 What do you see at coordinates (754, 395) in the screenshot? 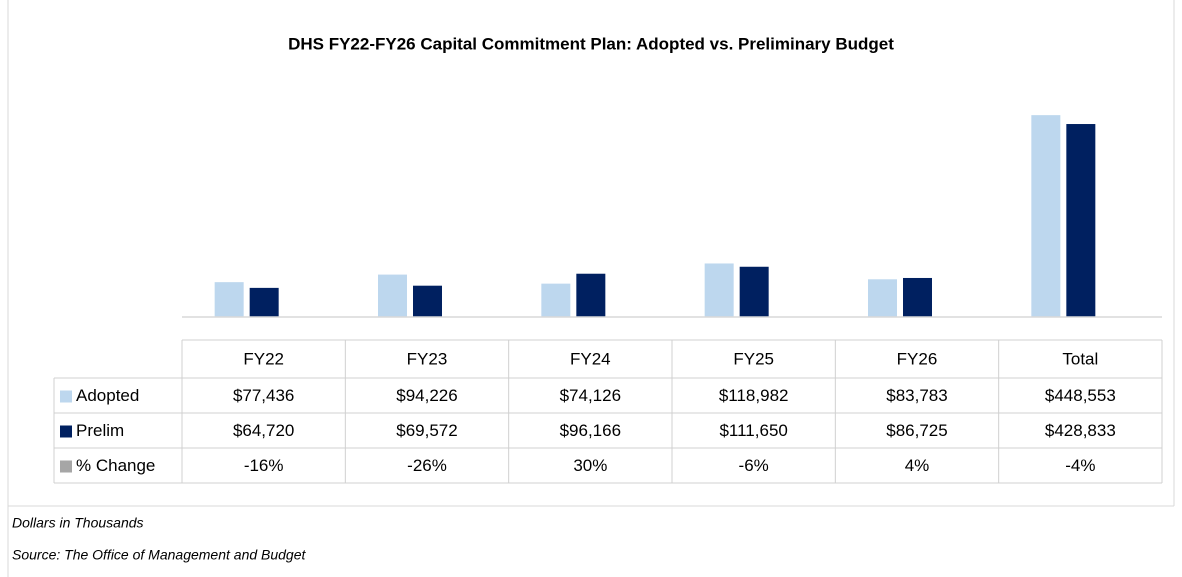
I see `table-cell: $118,982` at bounding box center [754, 395].